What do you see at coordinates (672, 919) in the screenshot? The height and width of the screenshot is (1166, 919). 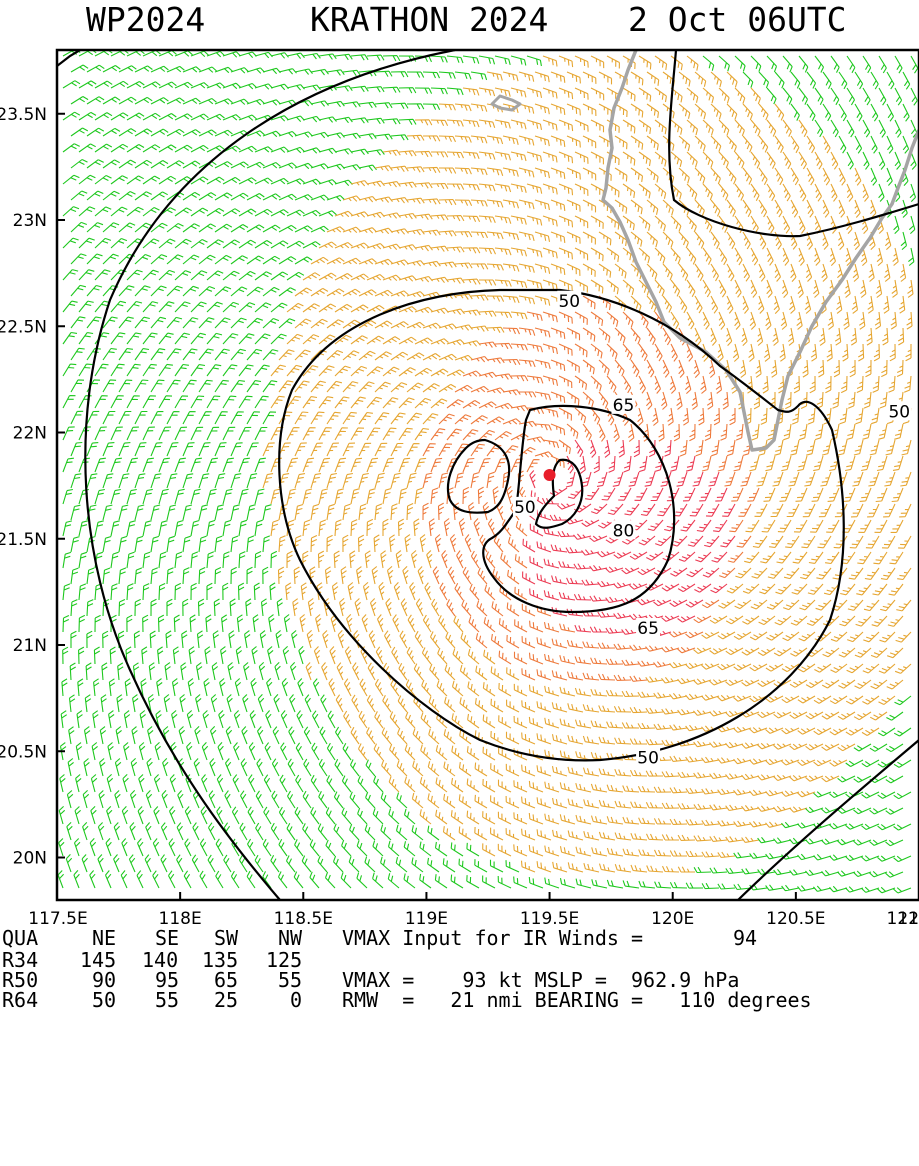 I see `x-tick-label: 120E` at bounding box center [672, 919].